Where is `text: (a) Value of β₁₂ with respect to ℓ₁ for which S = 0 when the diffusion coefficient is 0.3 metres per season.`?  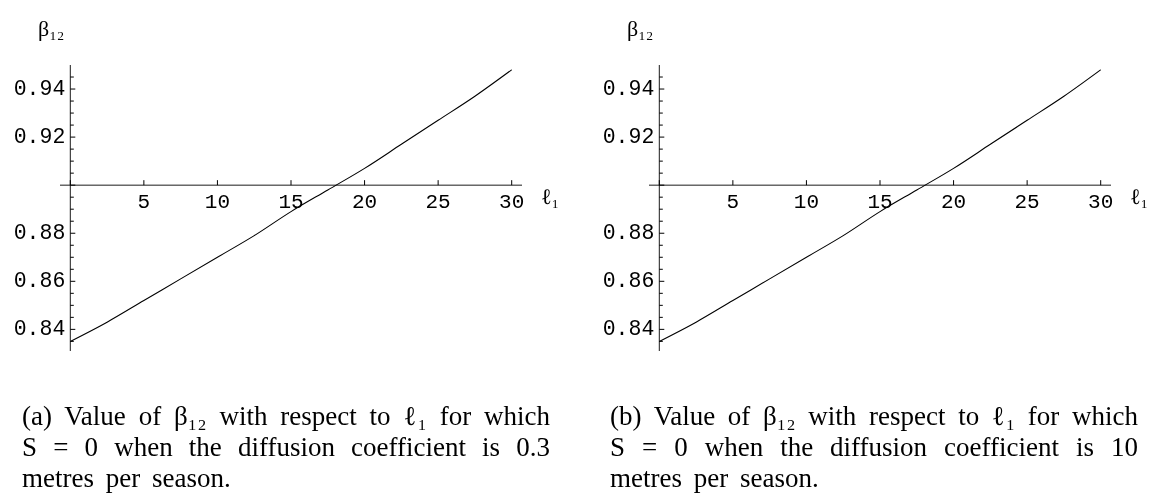
text: (a) Value of β₁₂ with respect to ℓ₁ for which S = 0 when the diffusion coefficient is 0.3 metres per season. is located at coordinates (286, 447).